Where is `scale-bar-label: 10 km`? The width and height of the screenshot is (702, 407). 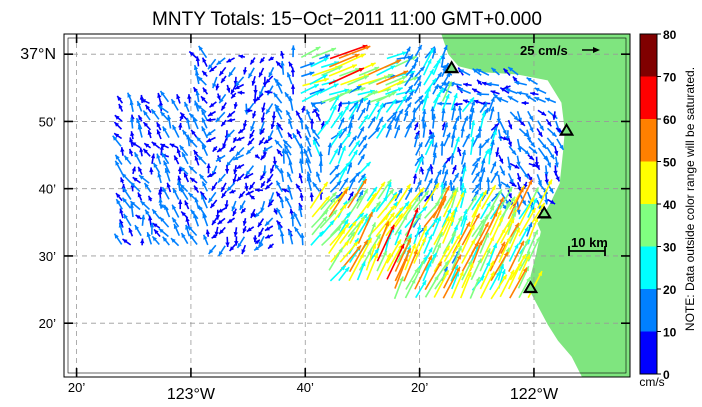
scale-bar-label: 10 km is located at coordinates (589, 242).